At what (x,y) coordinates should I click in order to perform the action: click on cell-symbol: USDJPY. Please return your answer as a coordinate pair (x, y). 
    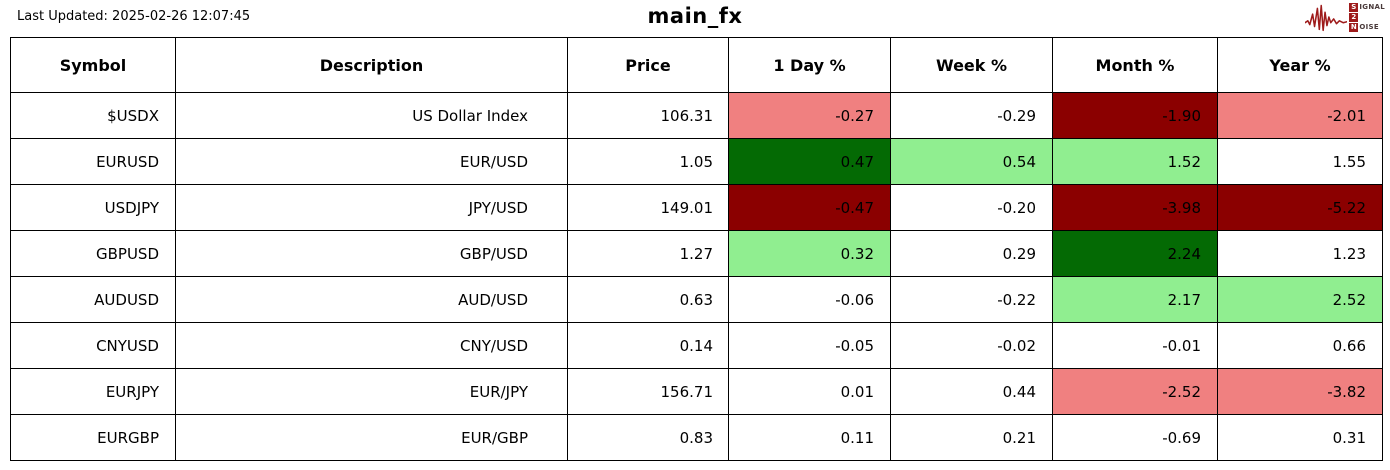
    Looking at the image, I should click on (93, 207).